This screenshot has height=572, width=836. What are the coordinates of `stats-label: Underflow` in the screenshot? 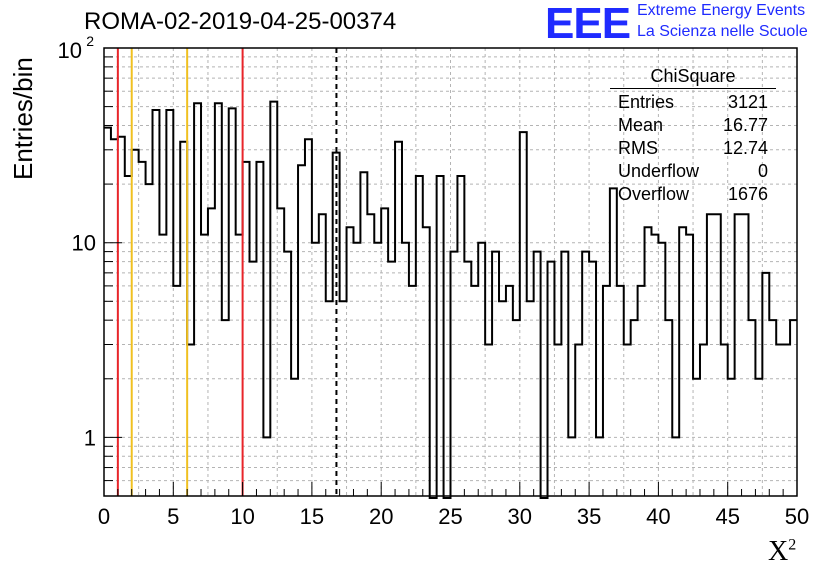 It's located at (659, 171).